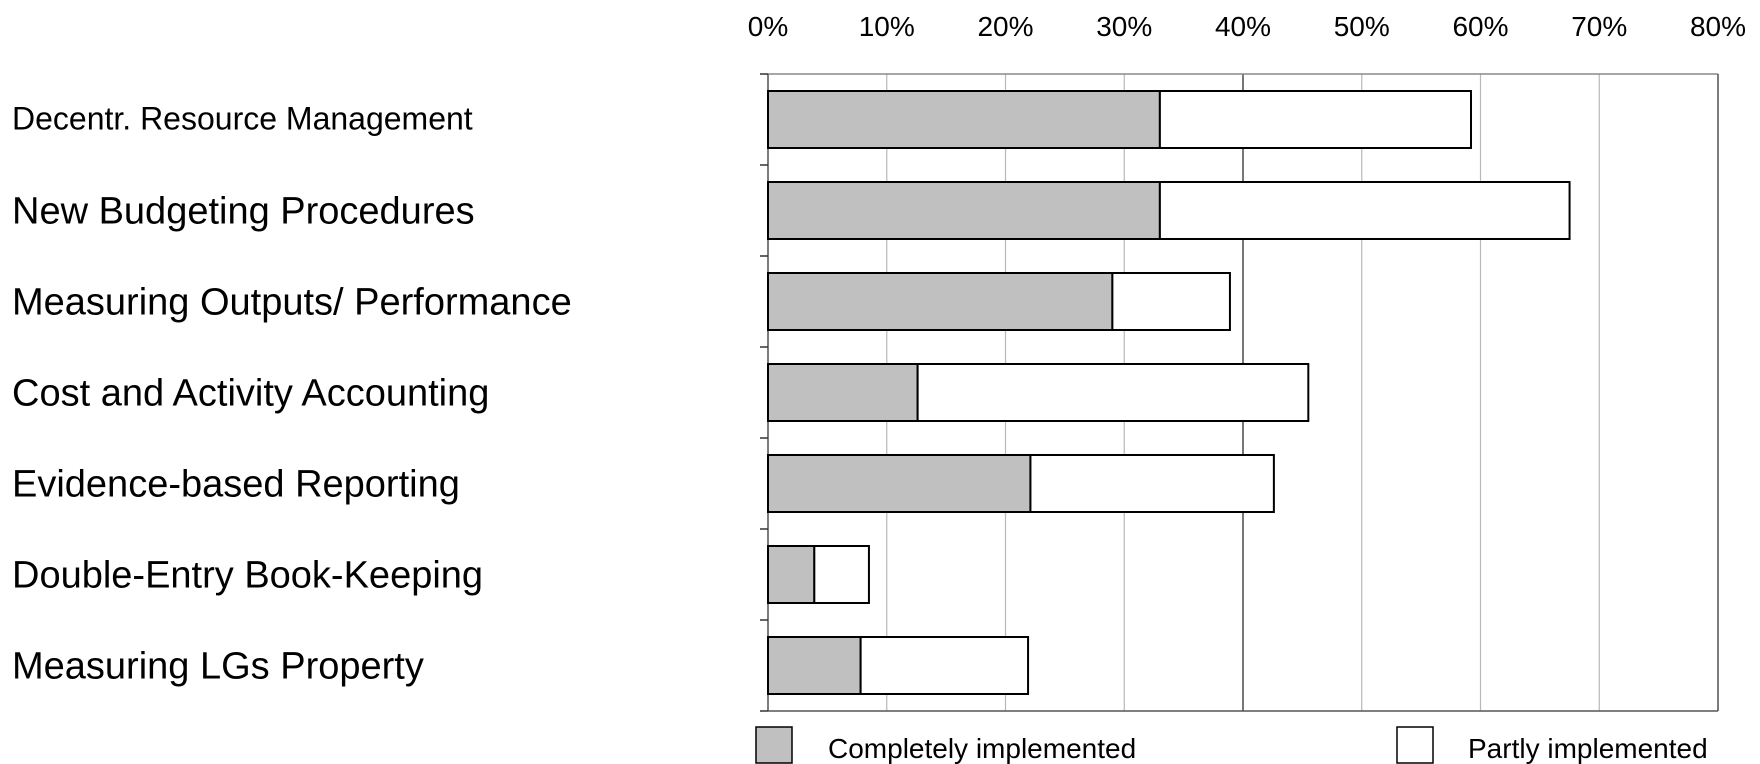  What do you see at coordinates (250, 394) in the screenshot?
I see `category-label: Cost and Activity Accounting` at bounding box center [250, 394].